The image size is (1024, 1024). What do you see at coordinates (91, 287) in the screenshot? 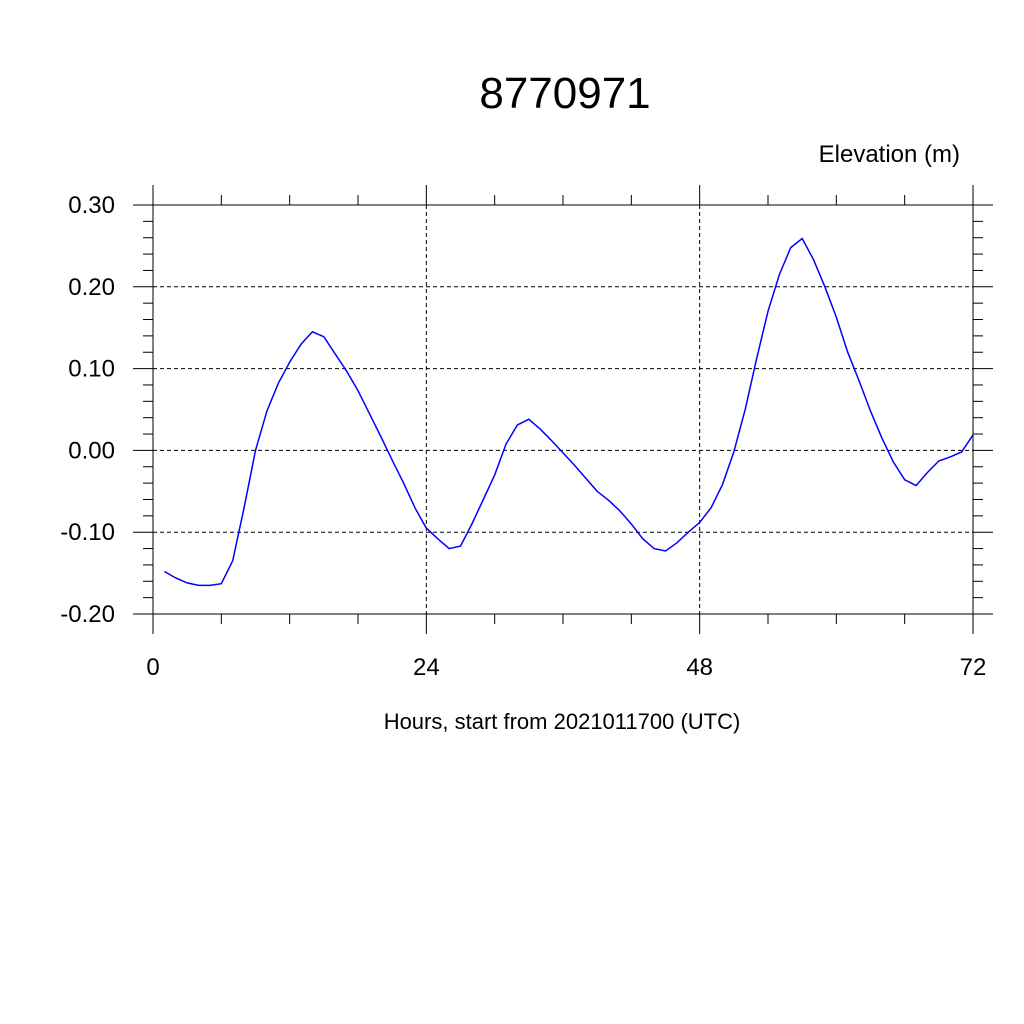
I see `y-tick-label: 0.20` at bounding box center [91, 287].